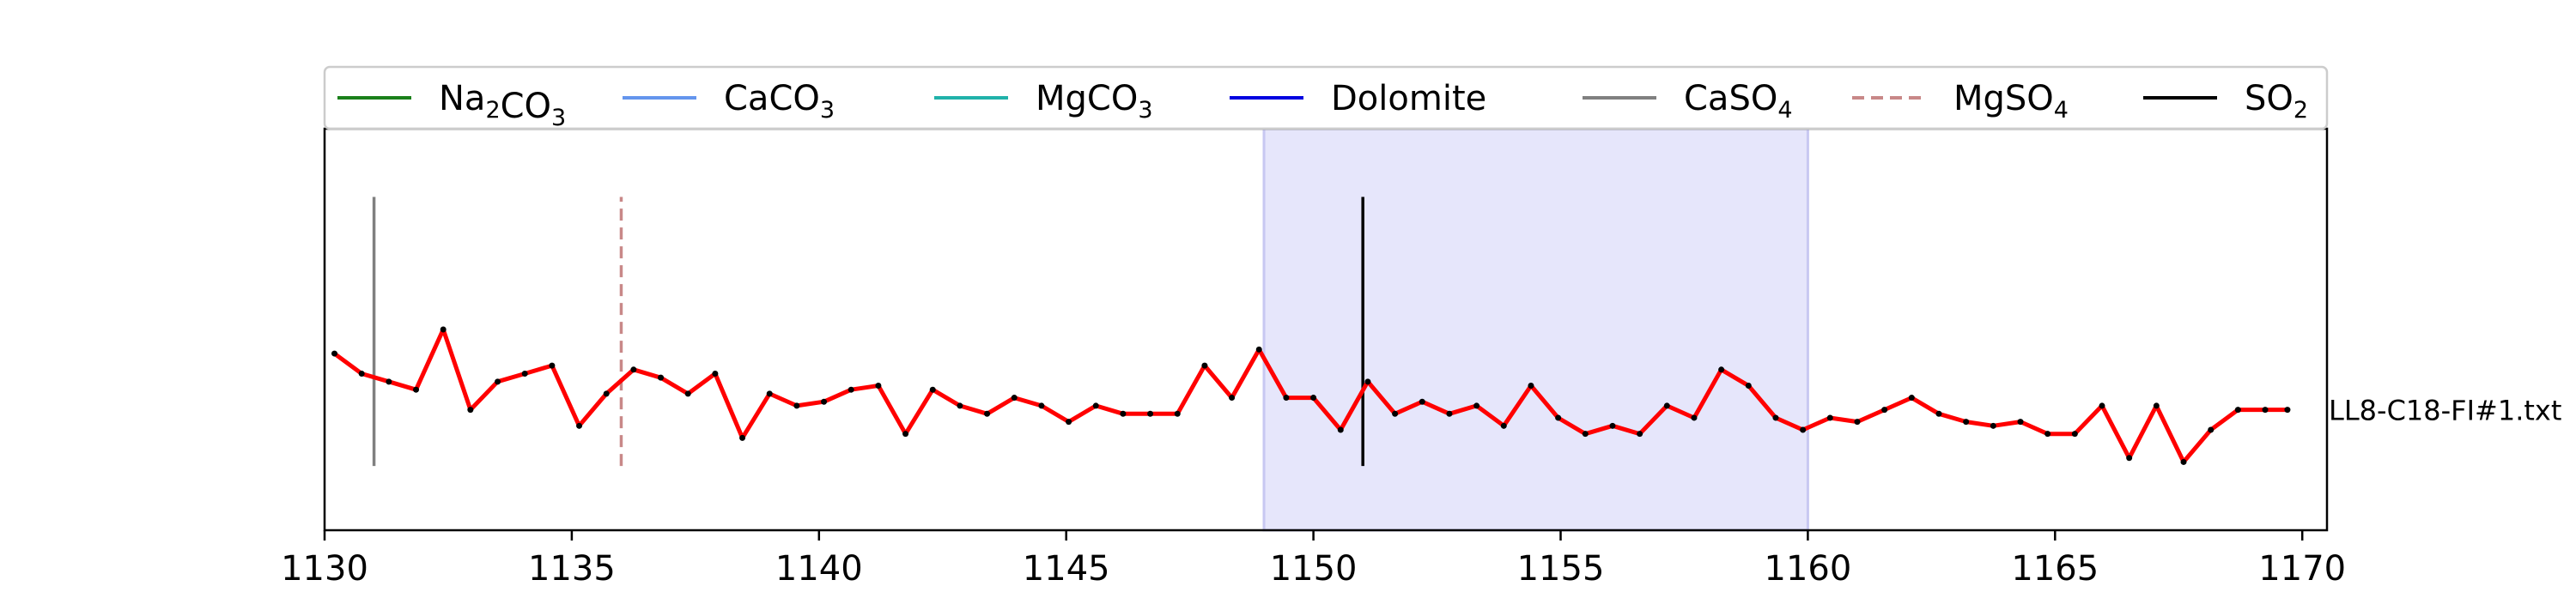  I want to click on x-tick-label: 1155, so click(1561, 569).